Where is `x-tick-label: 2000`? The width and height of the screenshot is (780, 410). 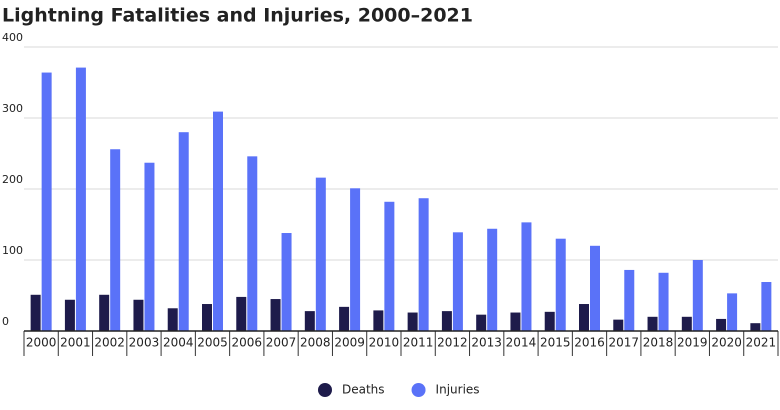
x-tick-label: 2000 is located at coordinates (41, 343).